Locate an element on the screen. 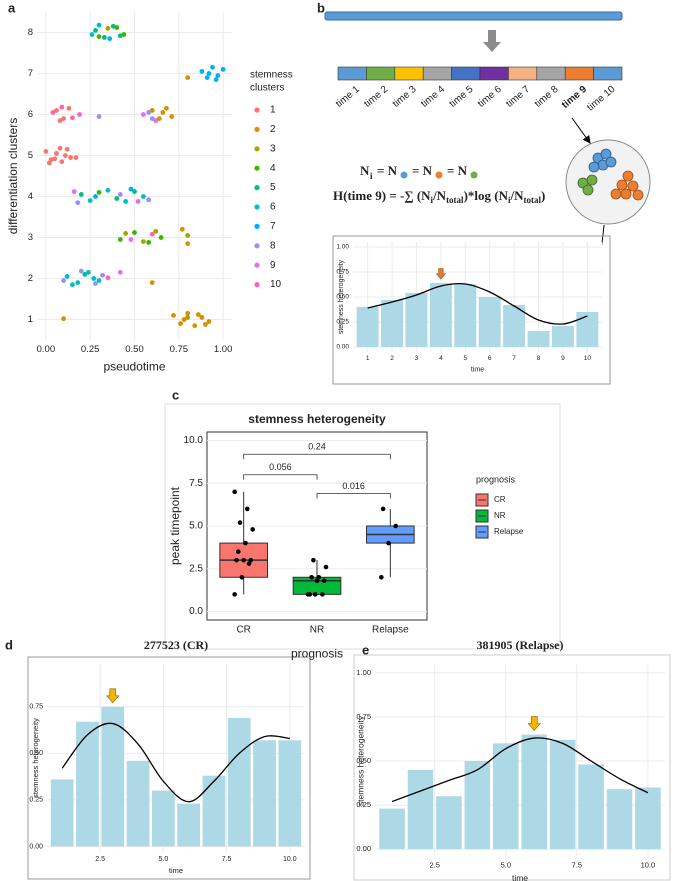  time-label: time 4 is located at coordinates (433, 97).